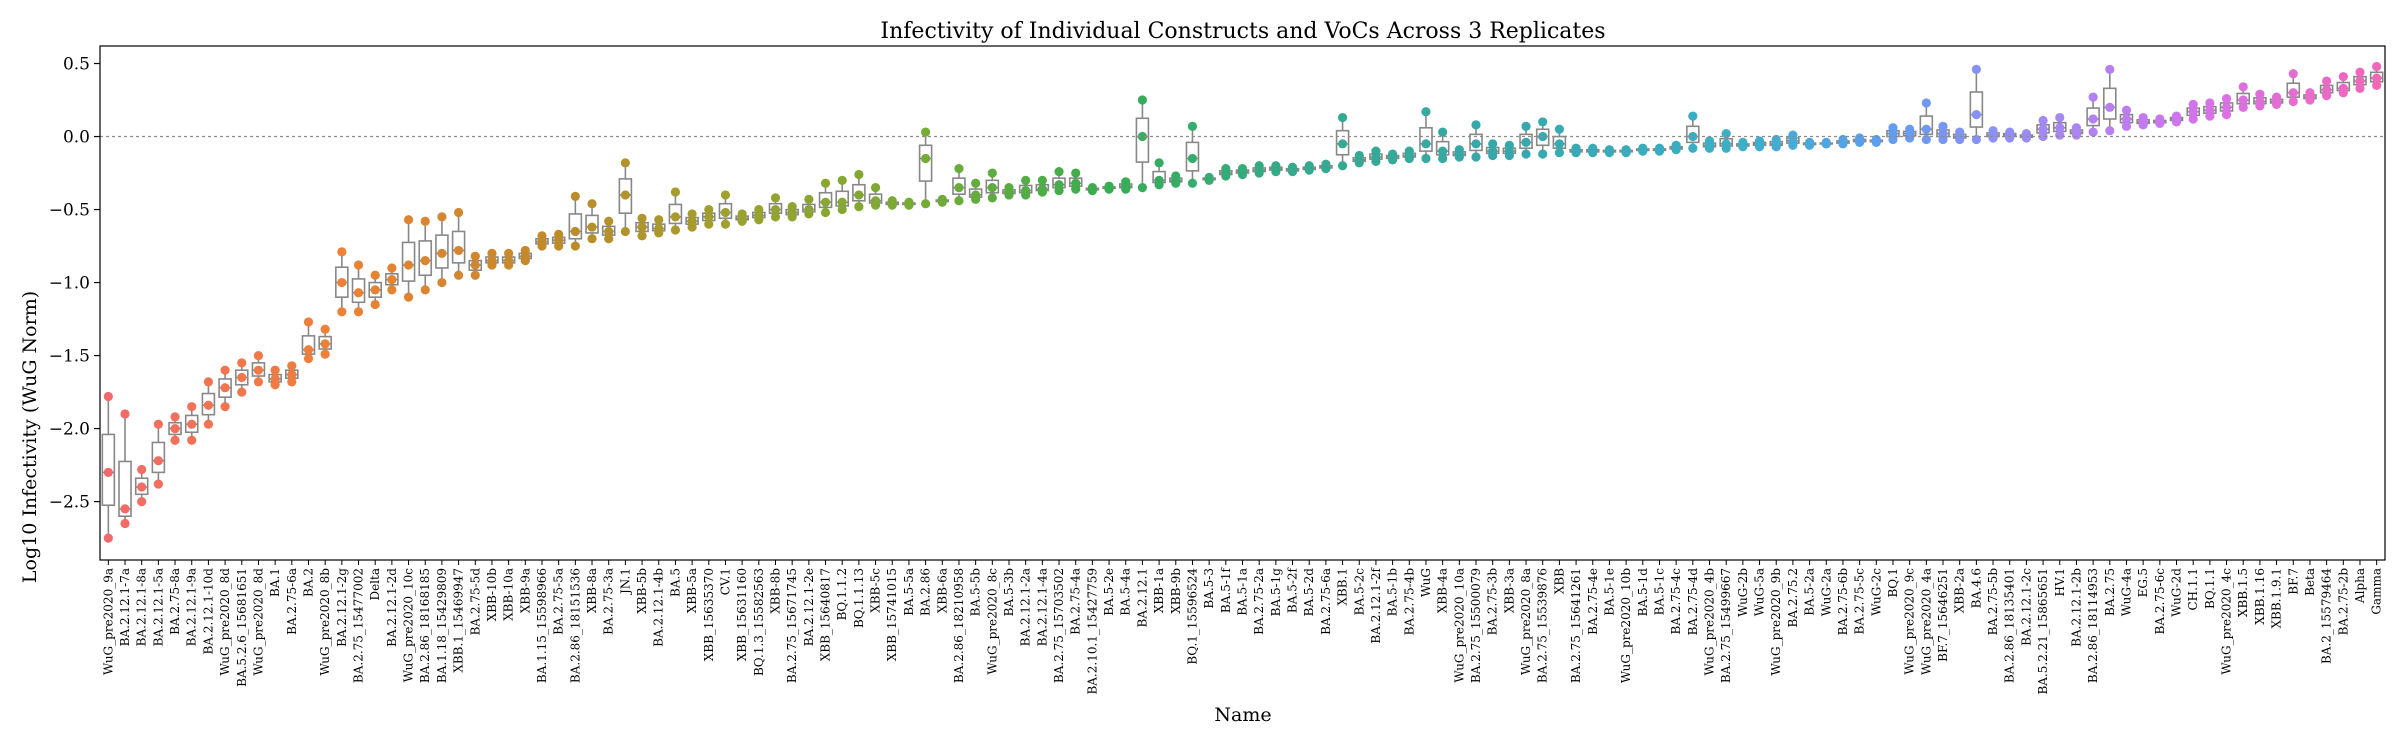 The width and height of the screenshot is (2400, 750). Describe the element at coordinates (1976, 109) in the screenshot. I see `box-body` at that location.